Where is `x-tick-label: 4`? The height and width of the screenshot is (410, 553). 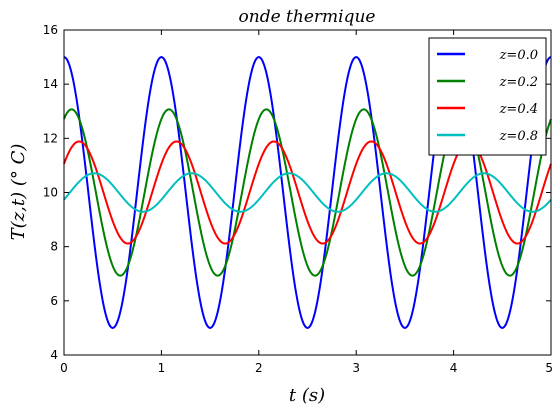 x-tick-label: 4 is located at coordinates (454, 368).